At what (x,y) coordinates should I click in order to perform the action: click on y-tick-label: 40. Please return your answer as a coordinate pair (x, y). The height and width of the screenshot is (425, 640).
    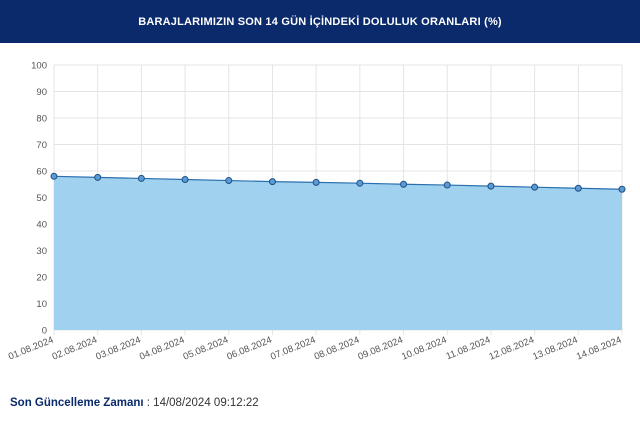
    Looking at the image, I should click on (41, 225).